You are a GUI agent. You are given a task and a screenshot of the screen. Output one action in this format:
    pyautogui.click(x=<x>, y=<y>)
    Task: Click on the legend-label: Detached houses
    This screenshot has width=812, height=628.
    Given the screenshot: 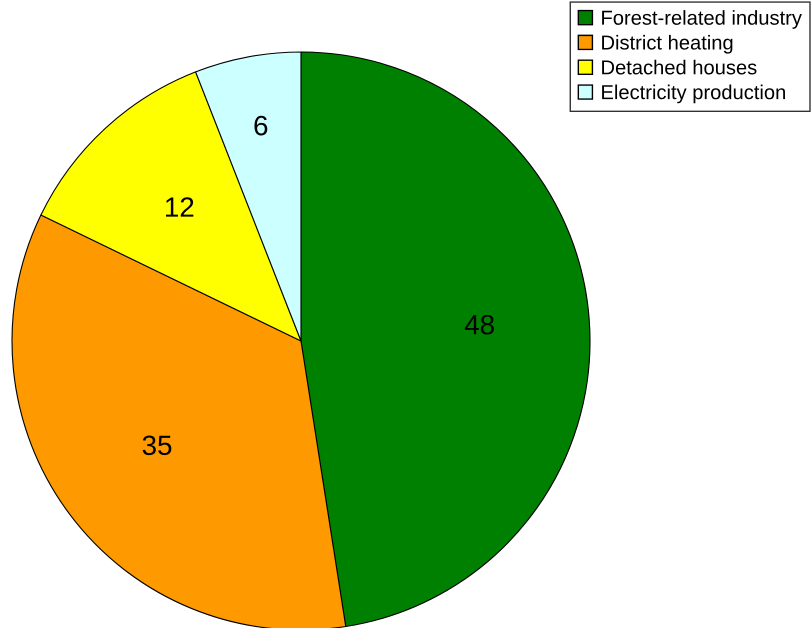 What is the action you would take?
    pyautogui.click(x=679, y=67)
    